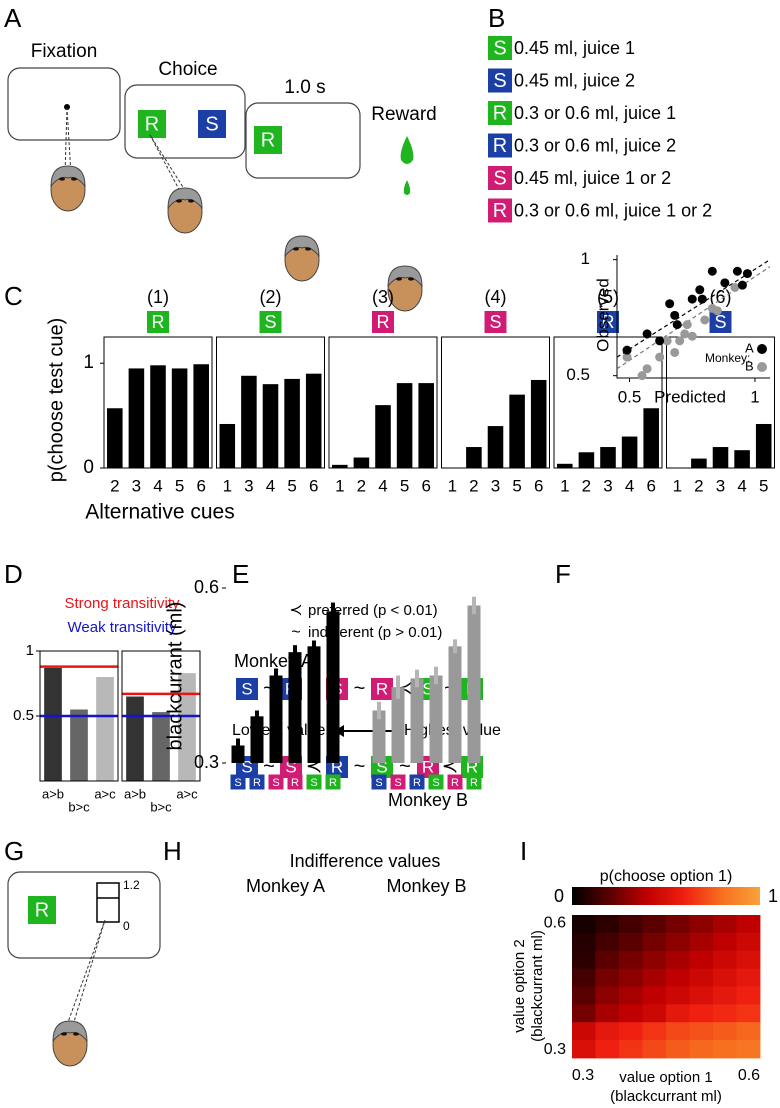 This screenshot has height=1108, width=780. What do you see at coordinates (586, 485) in the screenshot?
I see `x-tick-label: 2` at bounding box center [586, 485].